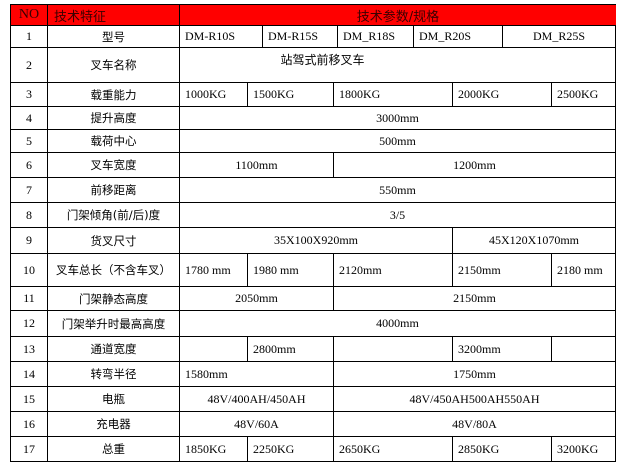  I want to click on table-row: 2 叉车名称 站驾式前移叉车, so click(313, 65).